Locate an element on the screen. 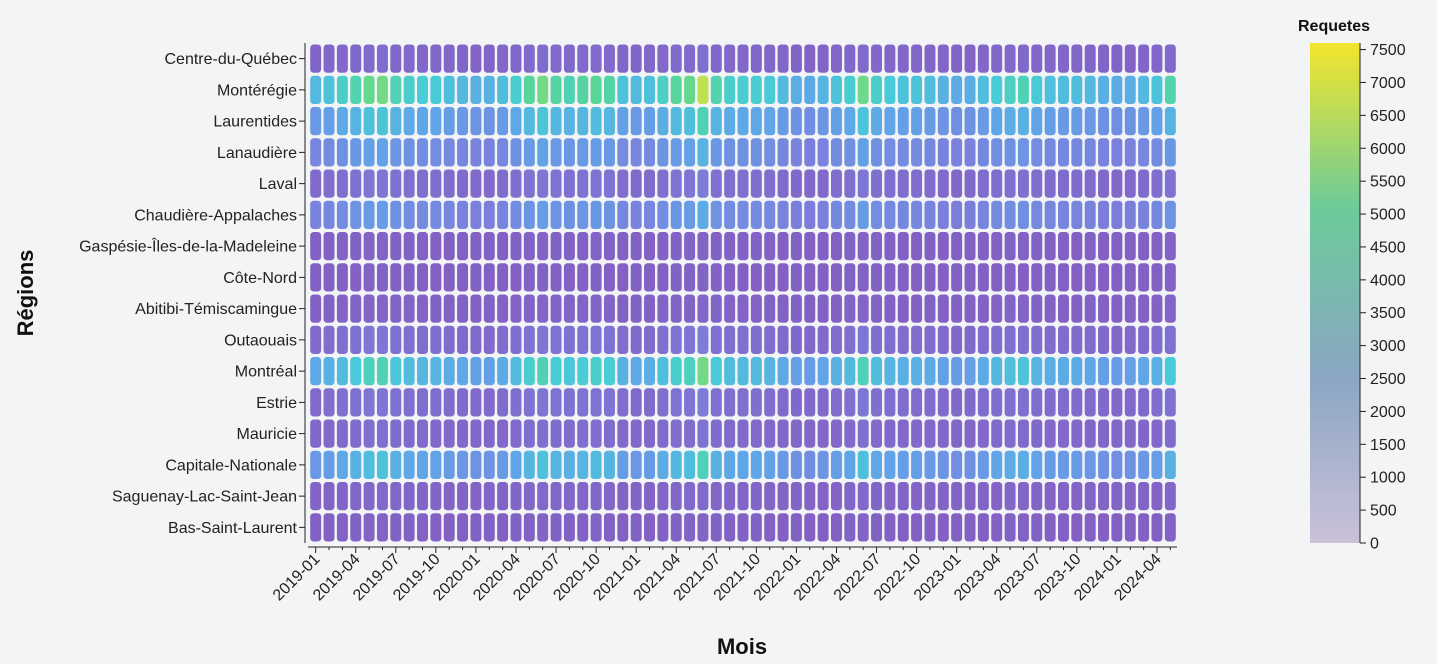  legend-title: Requetes is located at coordinates (1334, 26).